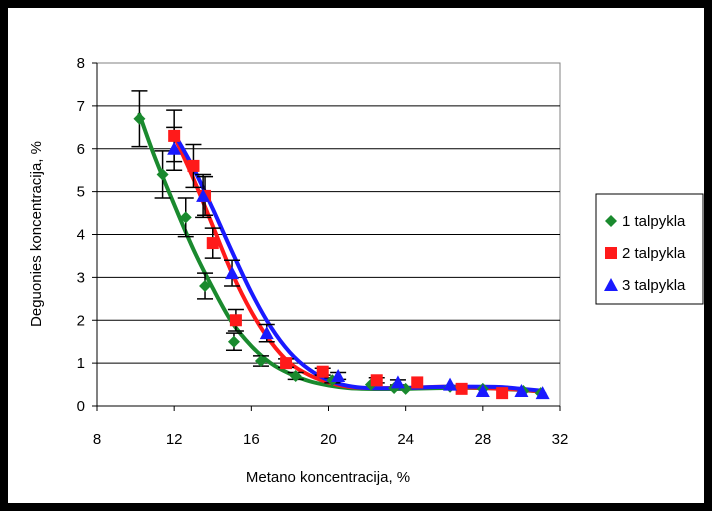 The image size is (712, 511). I want to click on legend-label-2-talpykla: 2 talpykla, so click(654, 253).